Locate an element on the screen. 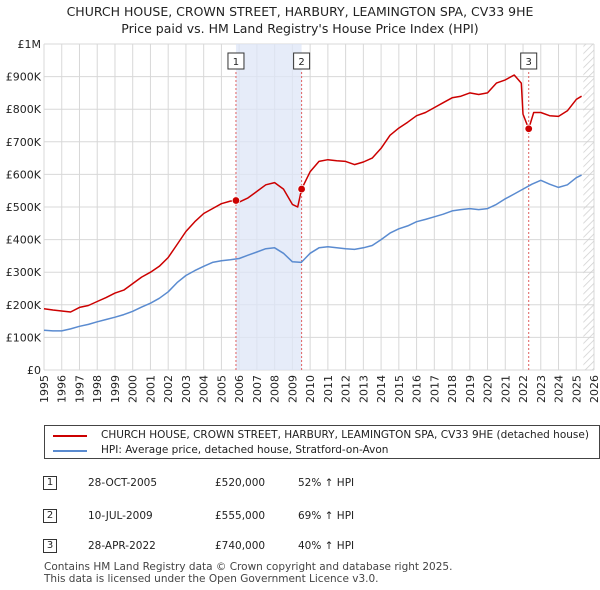  x-tick-label: 2018 is located at coordinates (452, 389).